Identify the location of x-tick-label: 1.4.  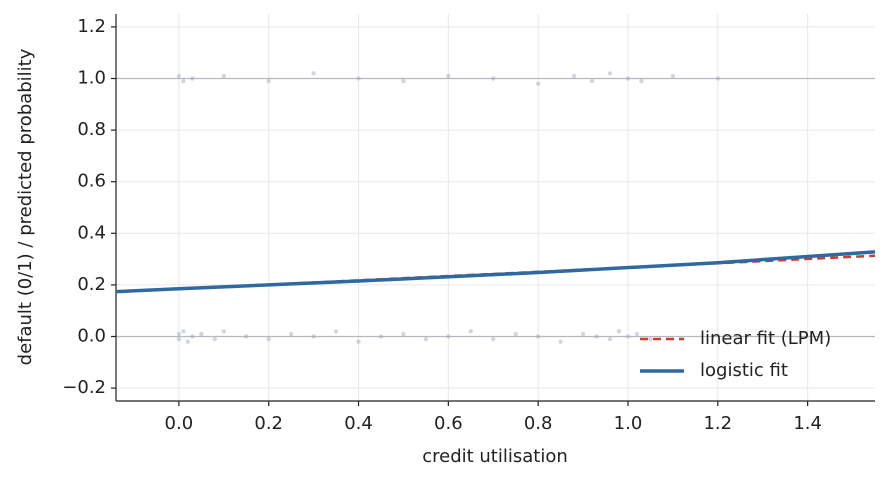
(807, 423).